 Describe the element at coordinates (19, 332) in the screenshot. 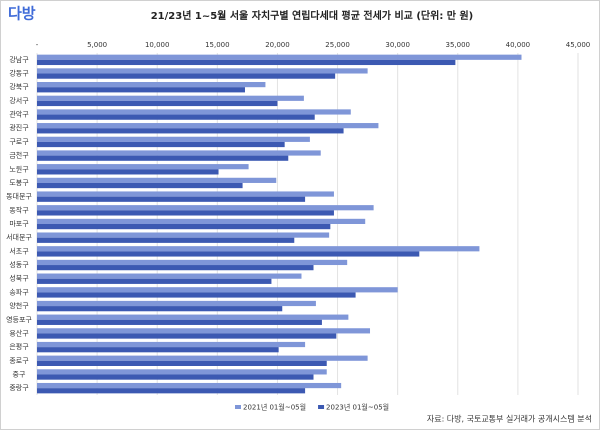

I see `y-tick-label: 용산구` at that location.